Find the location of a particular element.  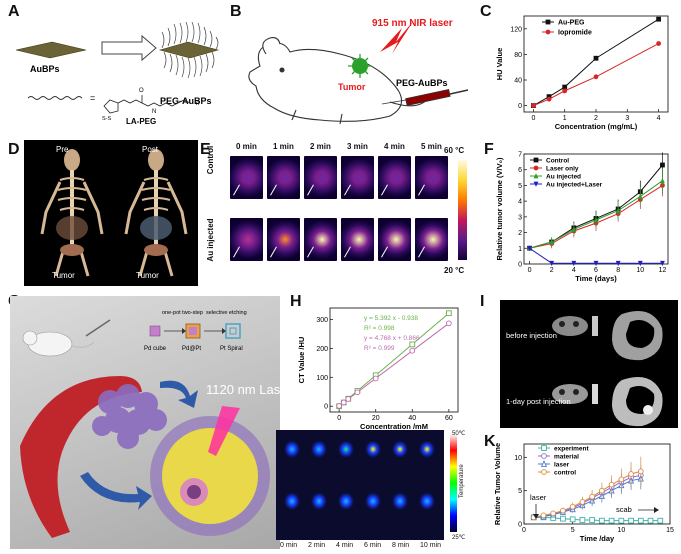

time-label-j-3: 6 min is located at coordinates (373, 545).